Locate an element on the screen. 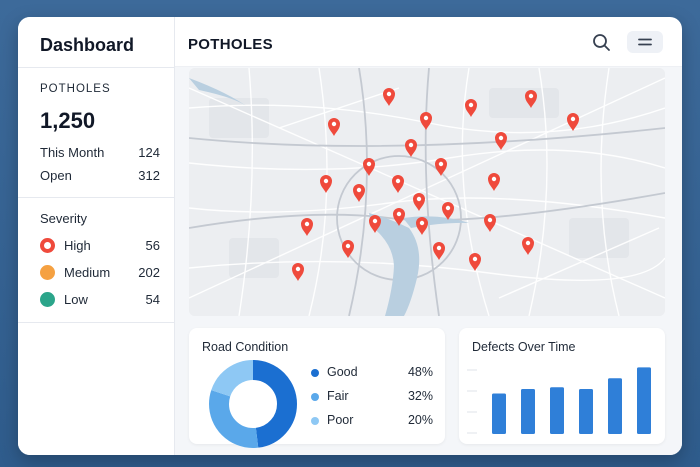 The height and width of the screenshot is (467, 700). menu-icon is located at coordinates (645, 42).